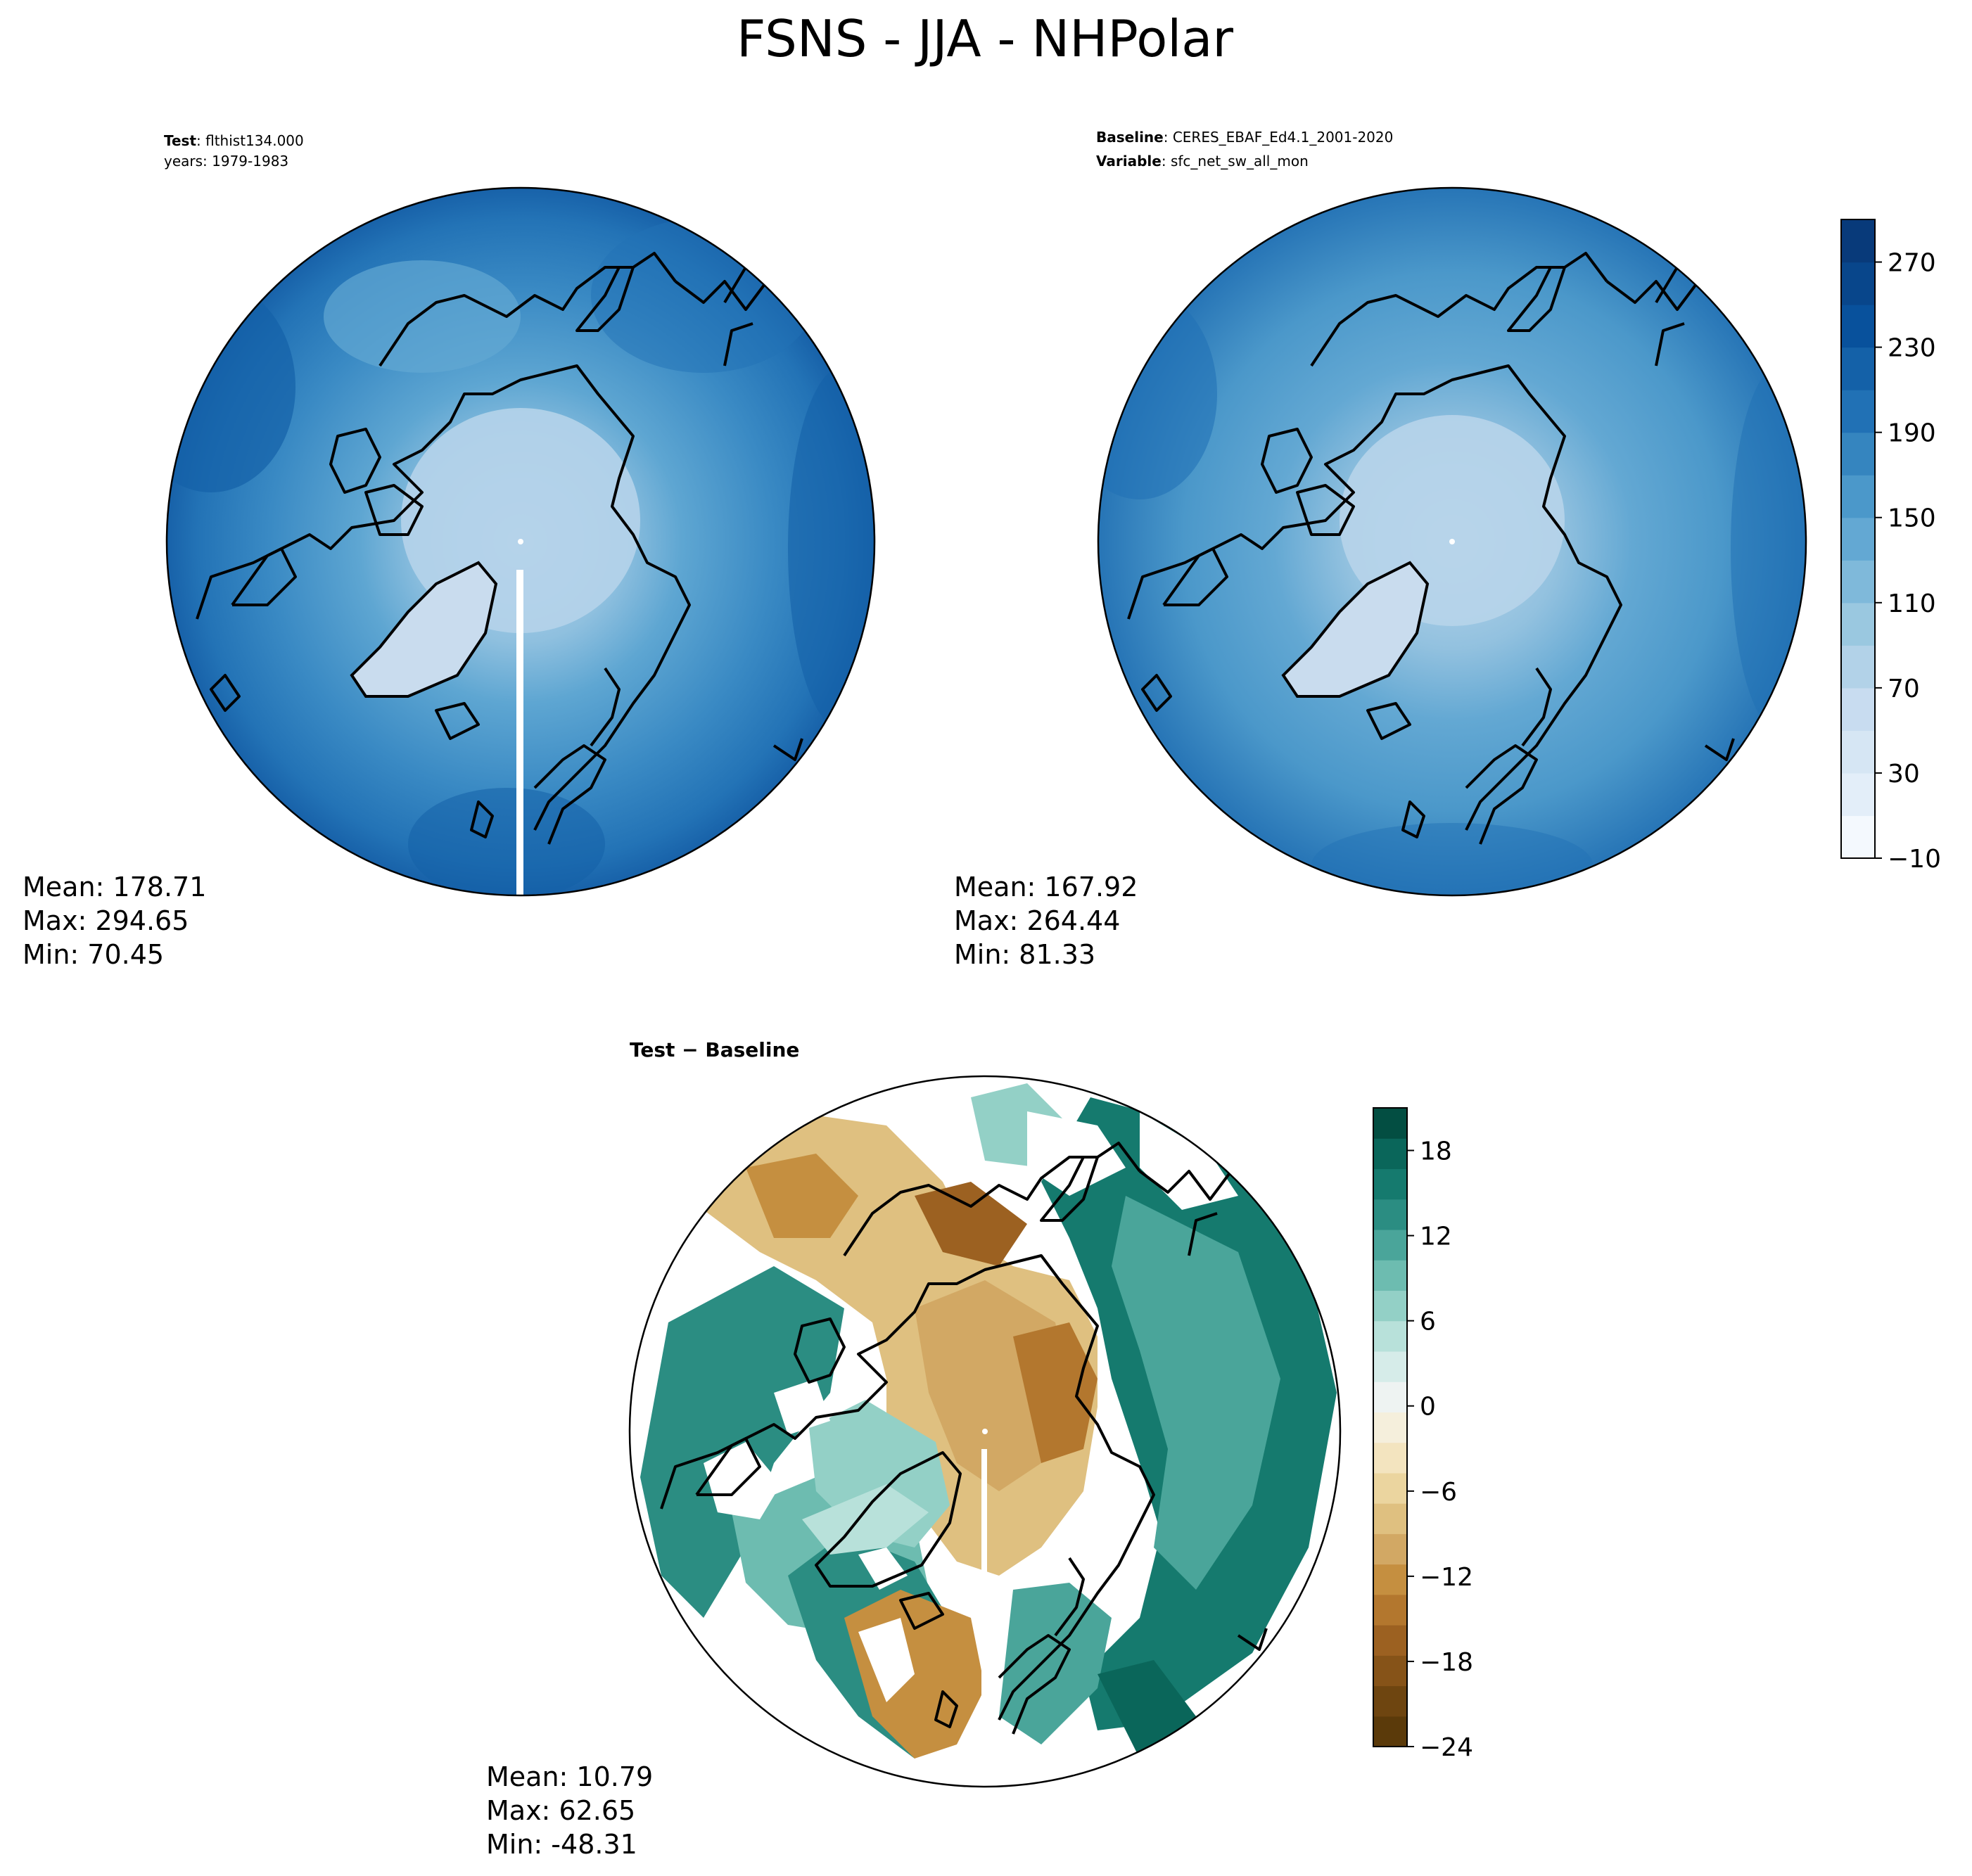 This screenshot has width=1972, height=1876. Describe the element at coordinates (570, 1776) in the screenshot. I see `difference-stat-mean: Mean: 10.79` at that location.